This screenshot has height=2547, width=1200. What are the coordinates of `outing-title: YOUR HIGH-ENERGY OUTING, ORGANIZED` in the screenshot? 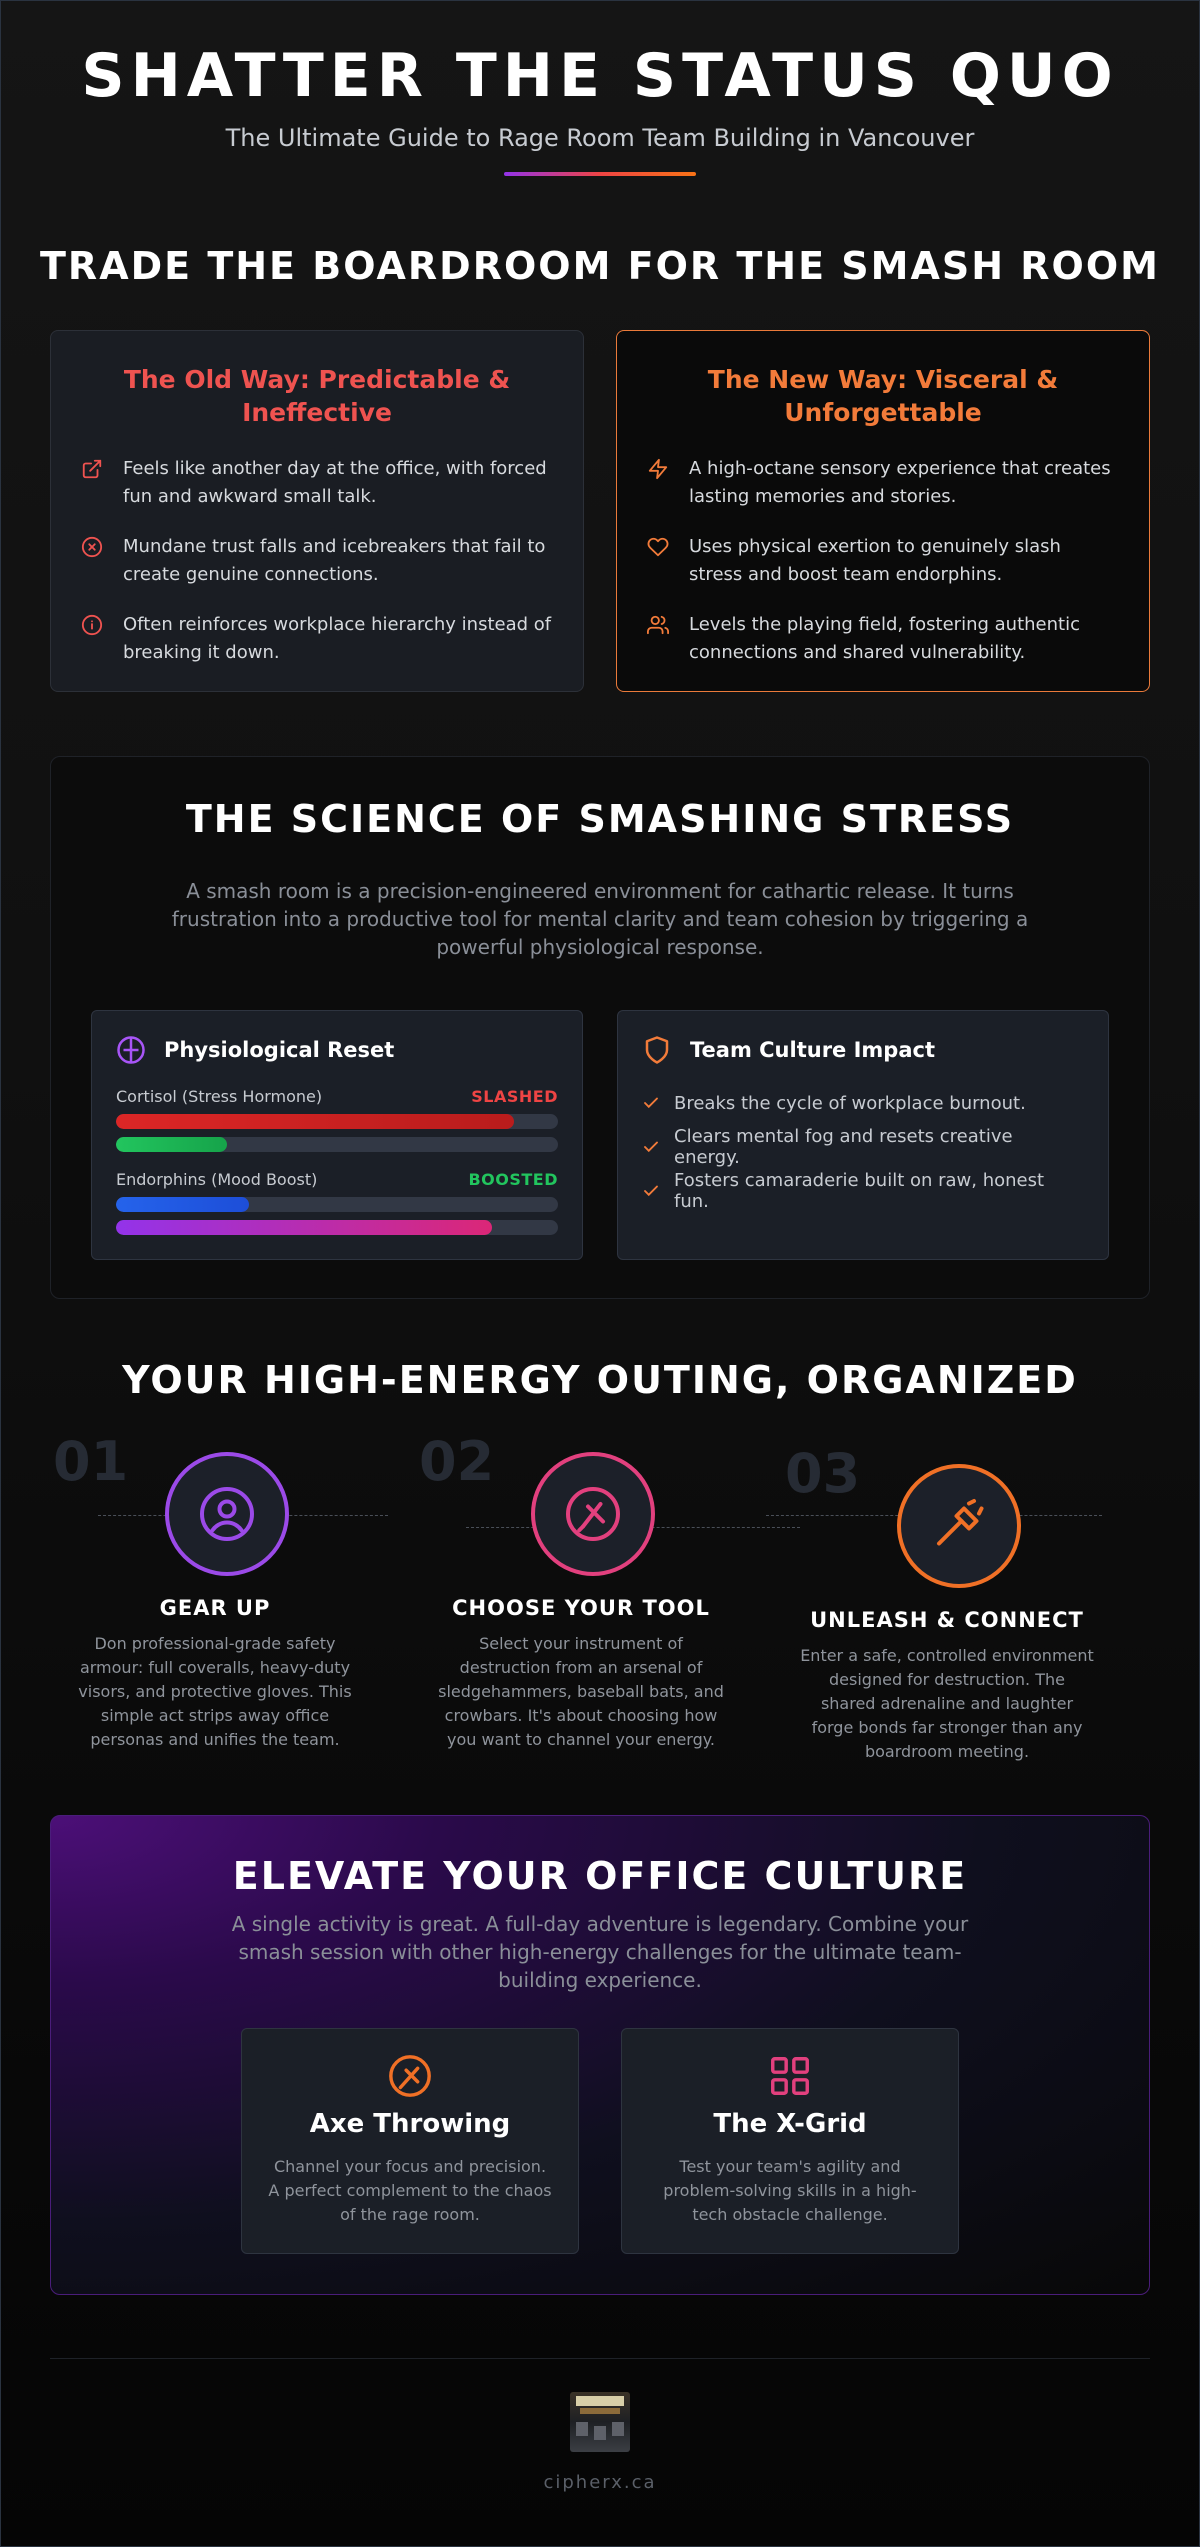 It's located at (600, 1380).